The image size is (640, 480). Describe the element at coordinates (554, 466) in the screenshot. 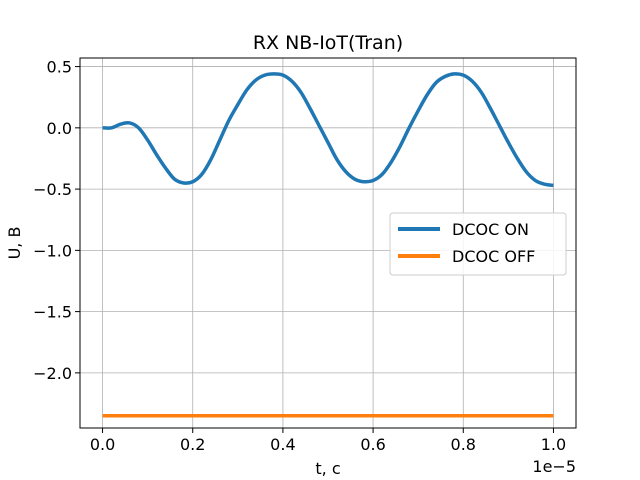

I see `x-offset-label: 1e−5` at that location.